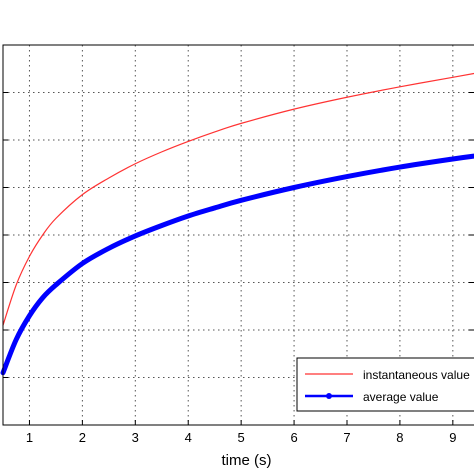 The width and height of the screenshot is (474, 474). What do you see at coordinates (346, 437) in the screenshot?
I see `x-tick-label-7: 7` at bounding box center [346, 437].